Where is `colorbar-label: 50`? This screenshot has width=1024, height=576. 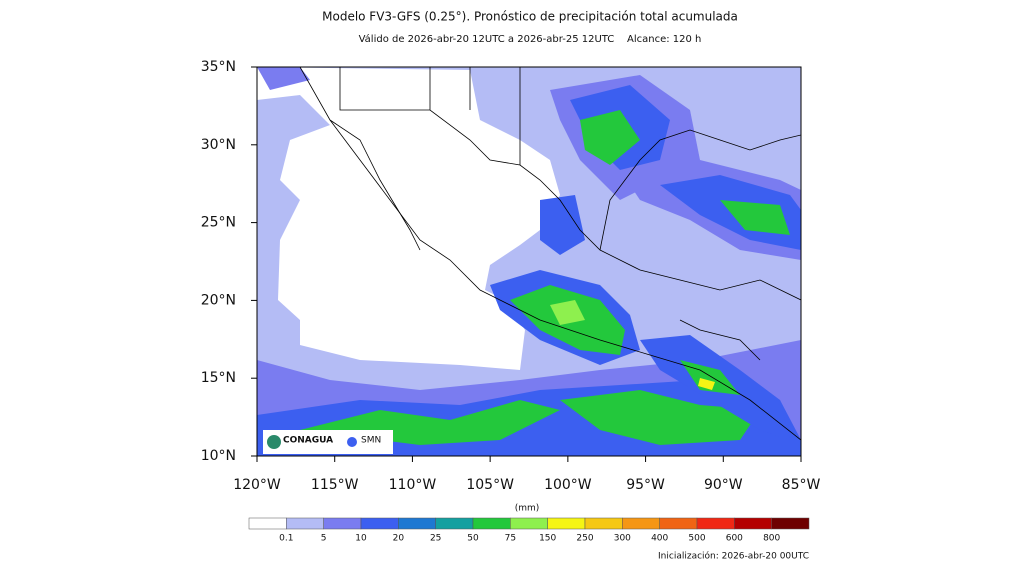
colorbar-label: 50 is located at coordinates (473, 539).